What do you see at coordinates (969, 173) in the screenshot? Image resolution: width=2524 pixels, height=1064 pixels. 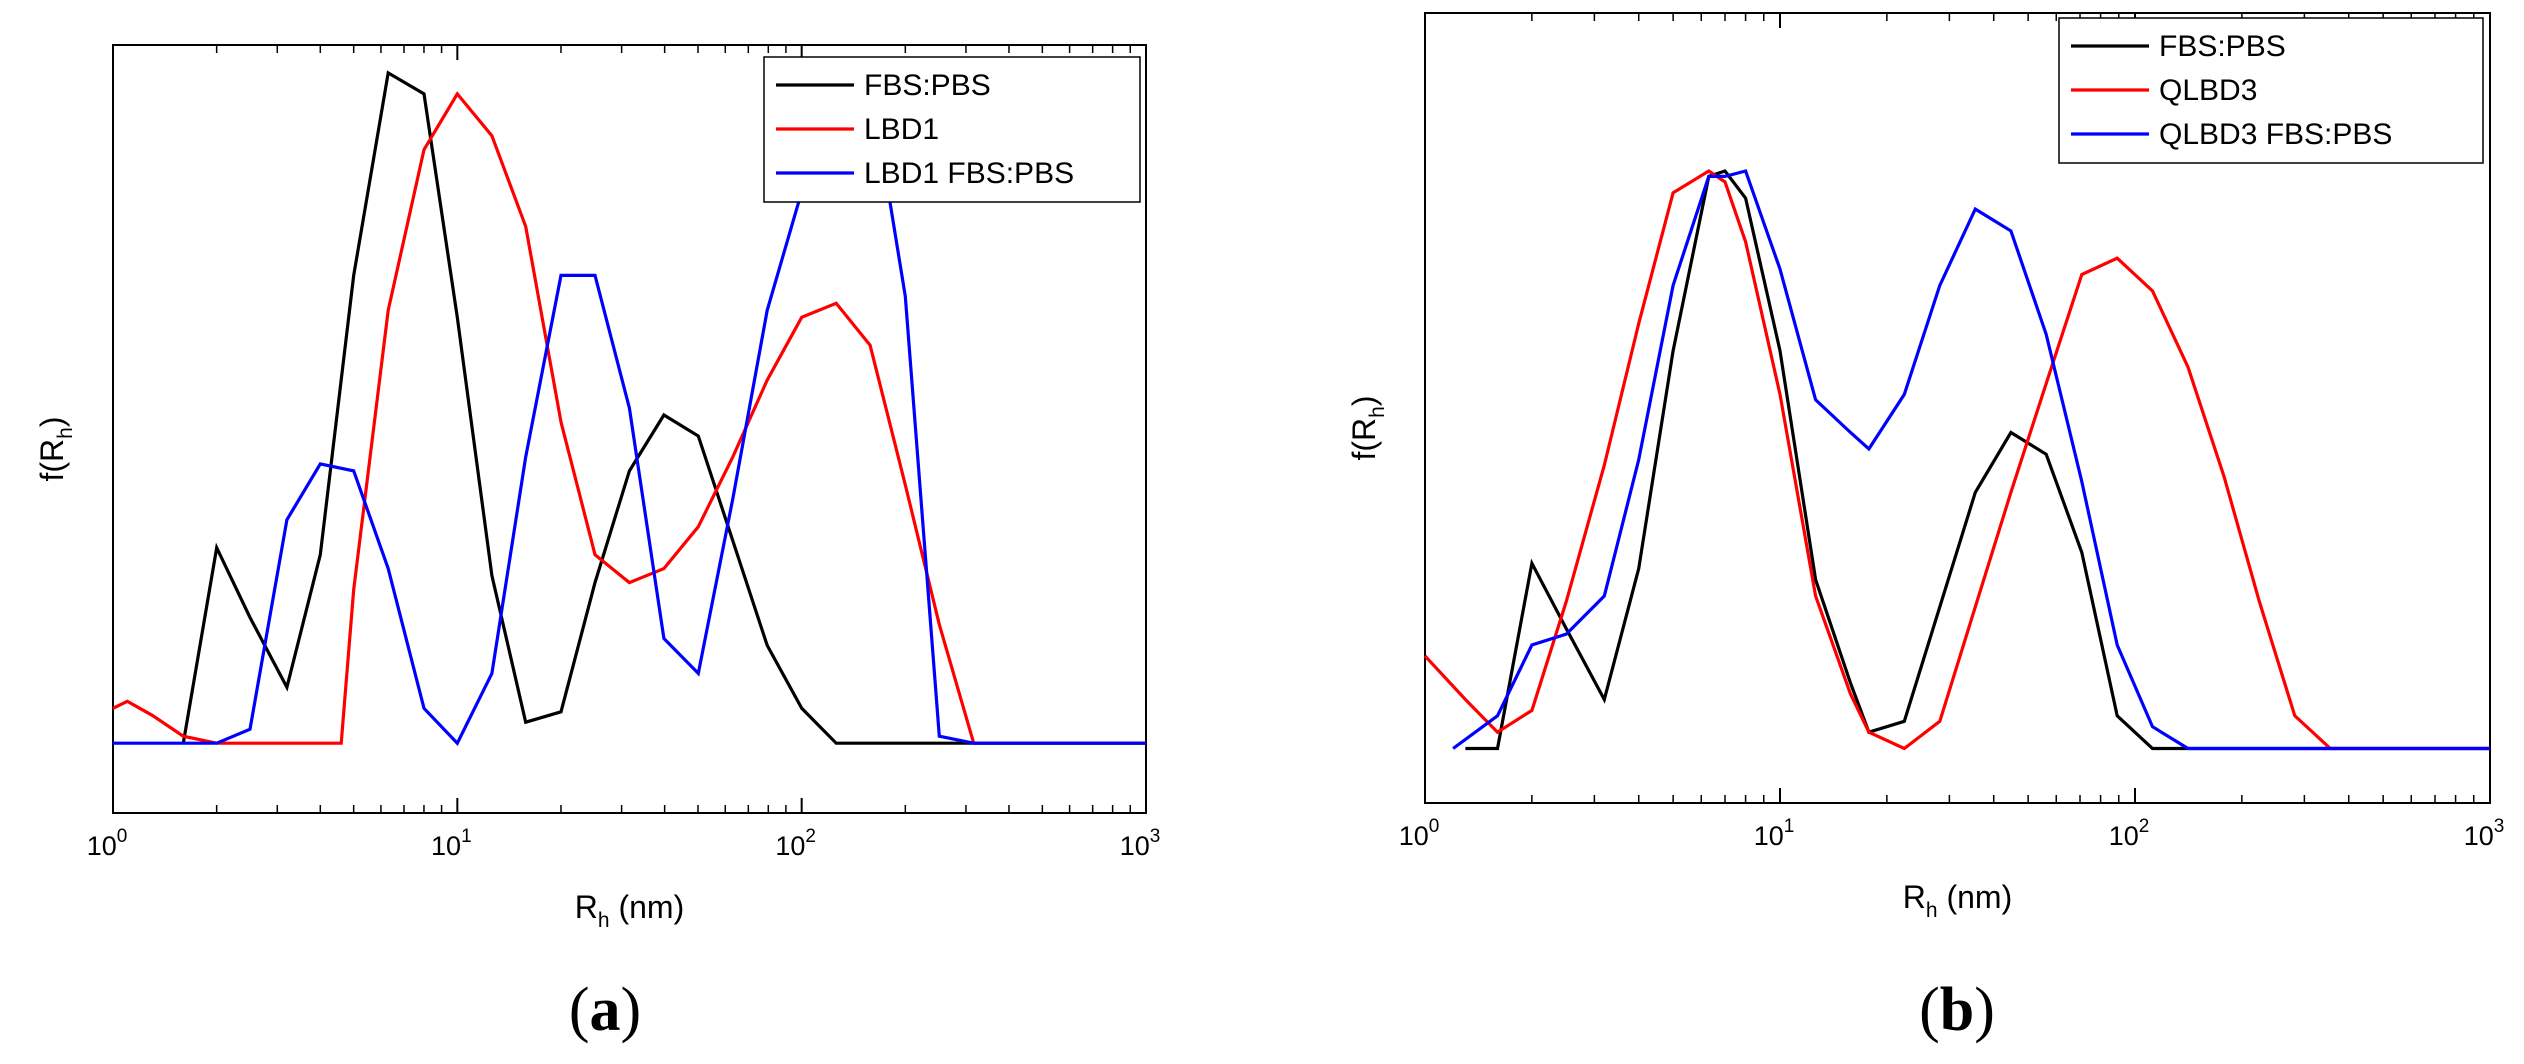 I see `legend-entry: LBD1 FBS:PBS` at bounding box center [969, 173].